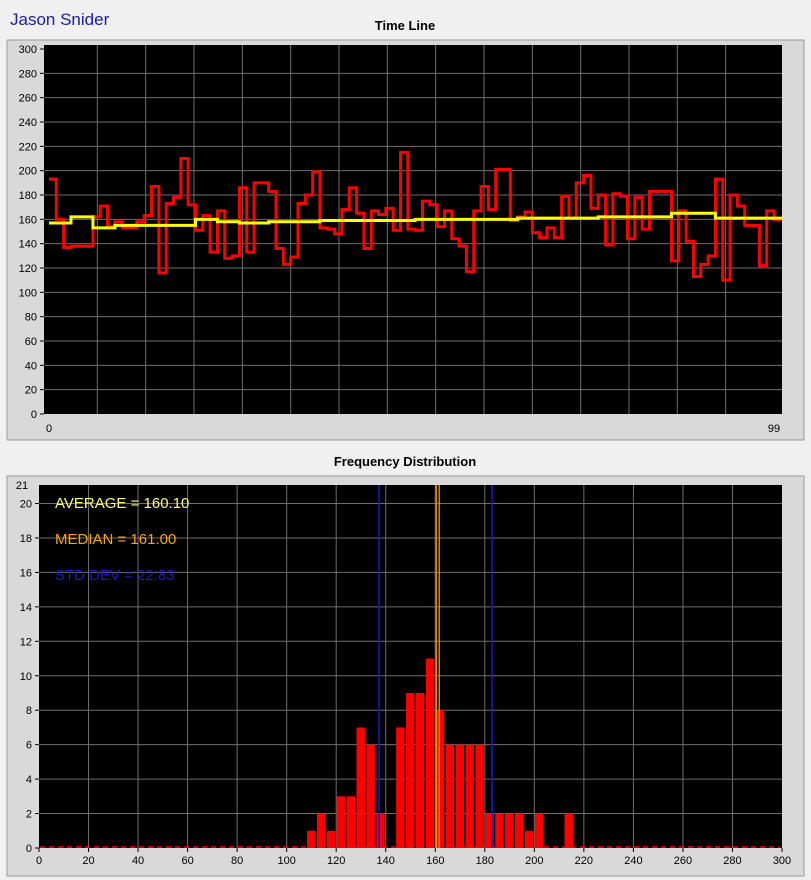  What do you see at coordinates (28, 123) in the screenshot?
I see `timeline-y-tick-label: 240` at bounding box center [28, 123].